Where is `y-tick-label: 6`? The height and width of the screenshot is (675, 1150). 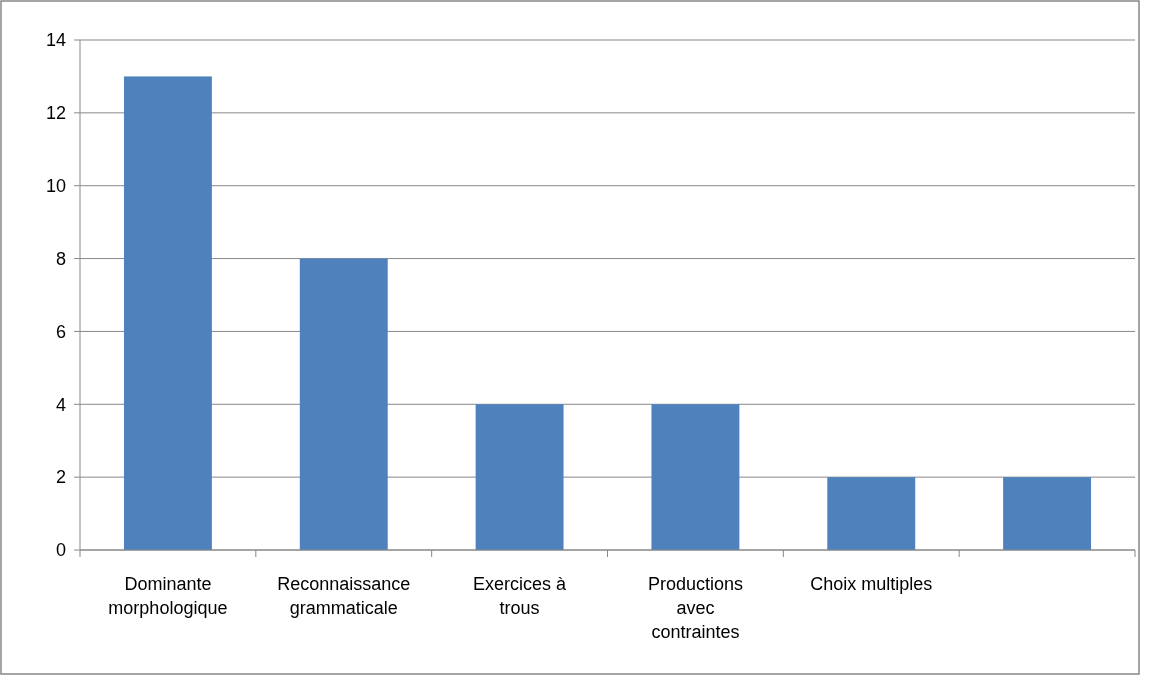
y-tick-label: 6 is located at coordinates (60, 331).